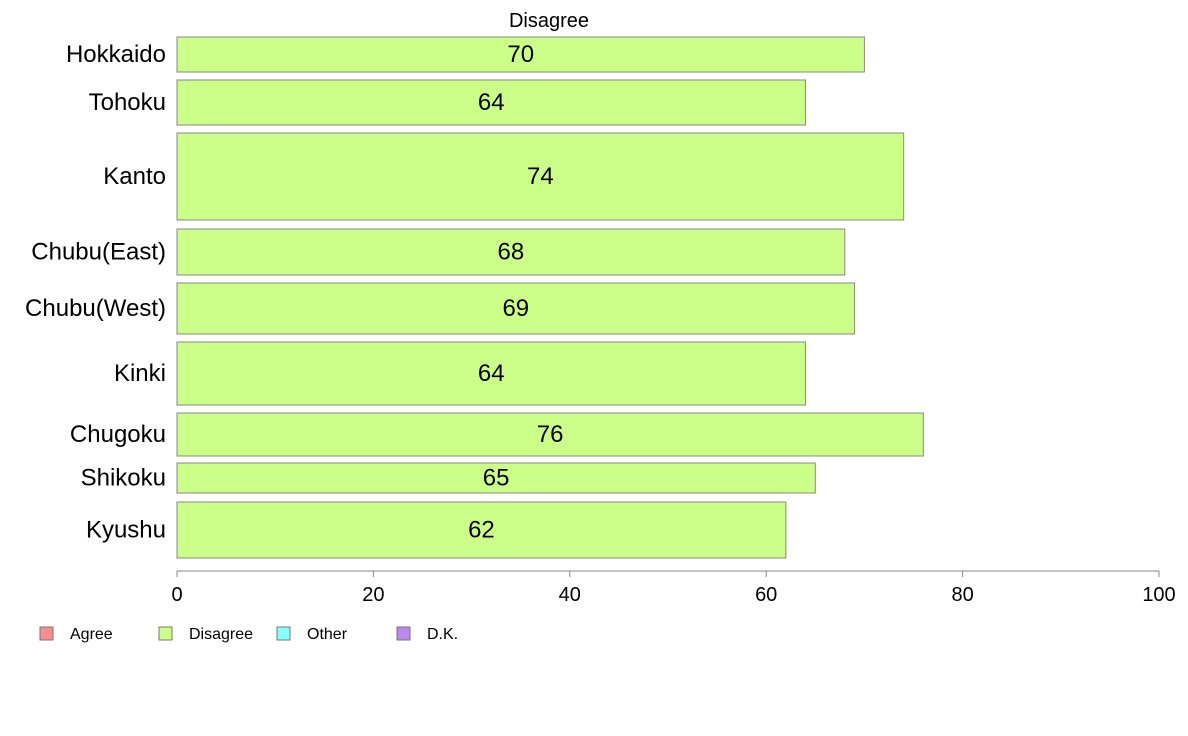 The width and height of the screenshot is (1188, 736). I want to click on x-tick-label-40: 40, so click(570, 595).